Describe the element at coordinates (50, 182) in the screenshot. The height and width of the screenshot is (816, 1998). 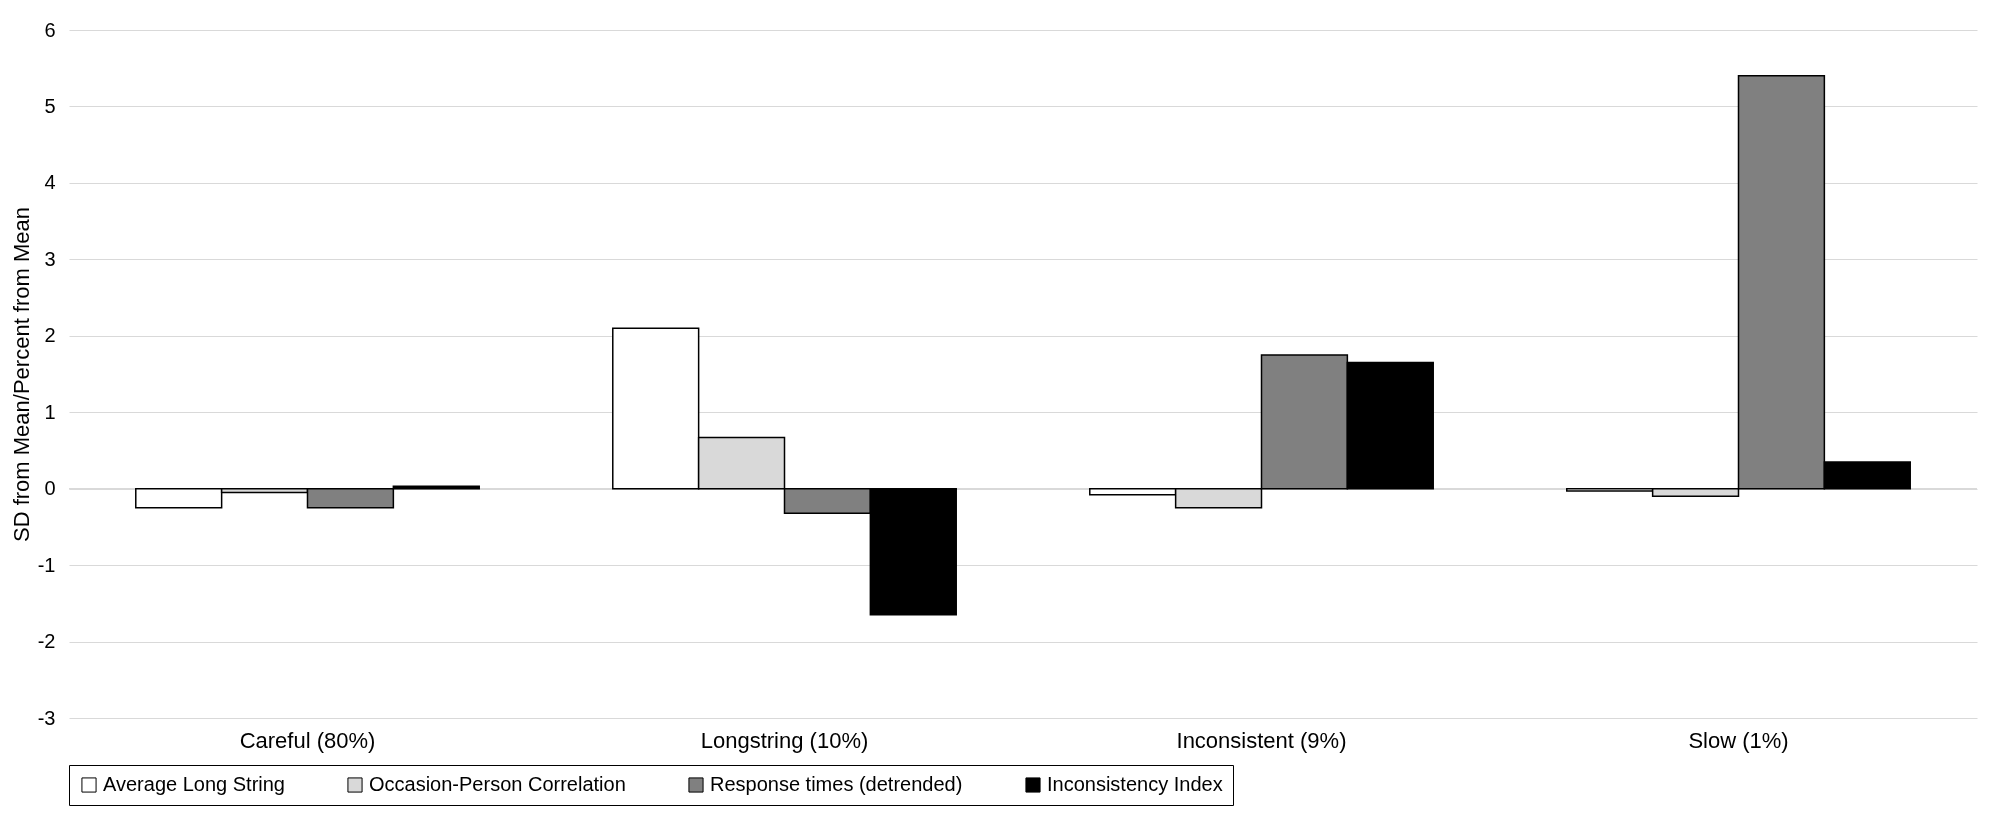
I see `y-tick-label: 4` at that location.